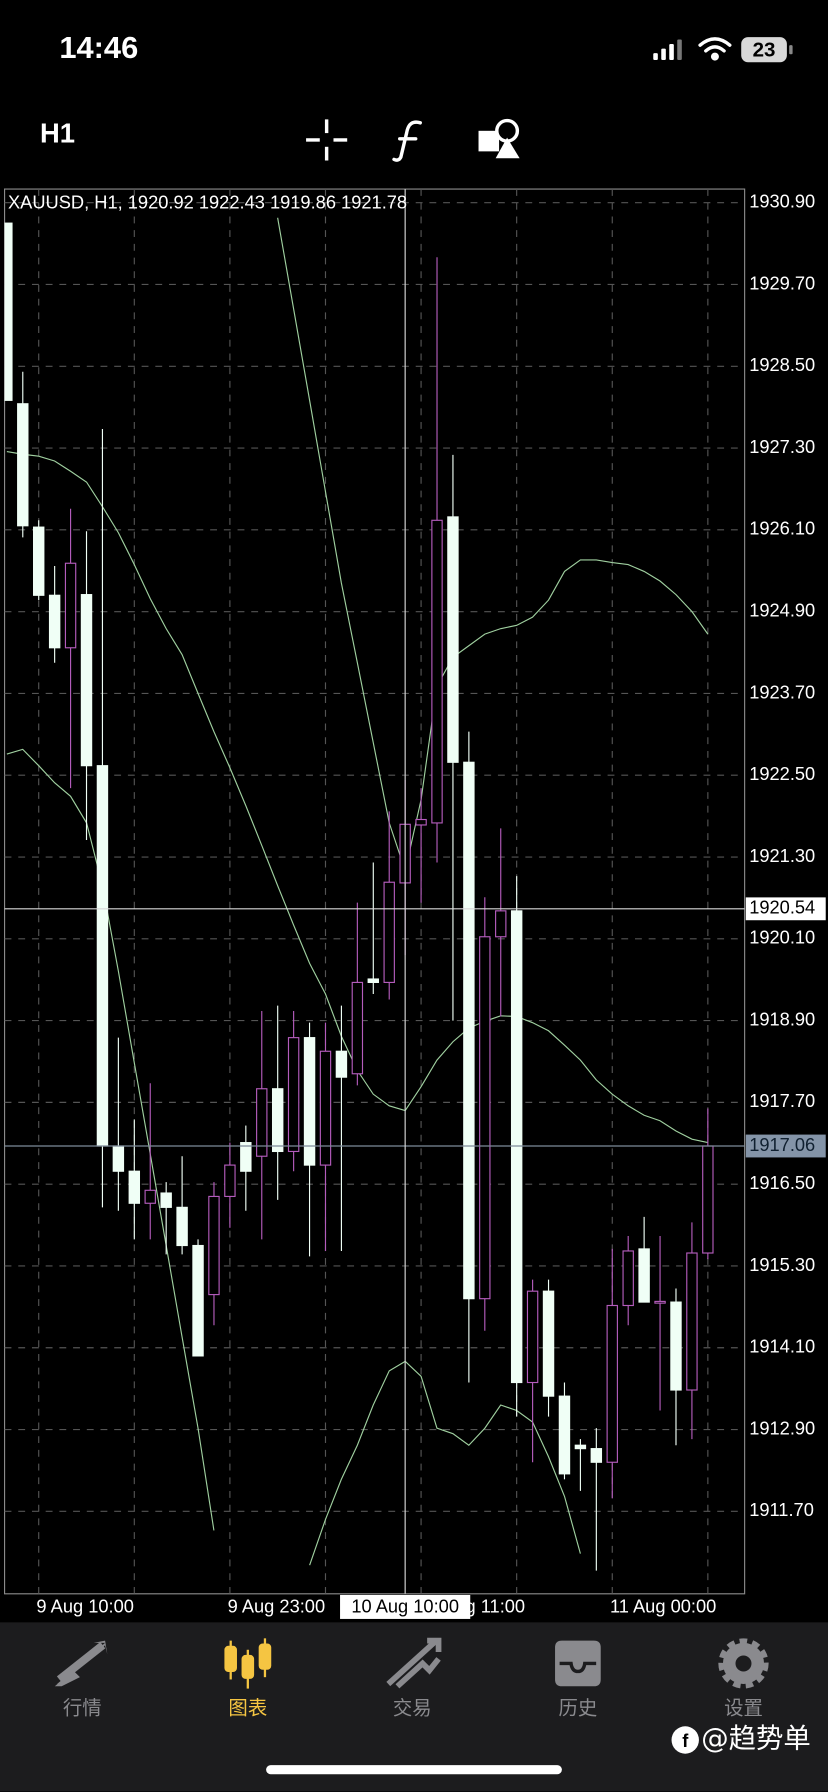 The height and width of the screenshot is (1792, 828). I want to click on quotes-icon, so click(81, 1663).